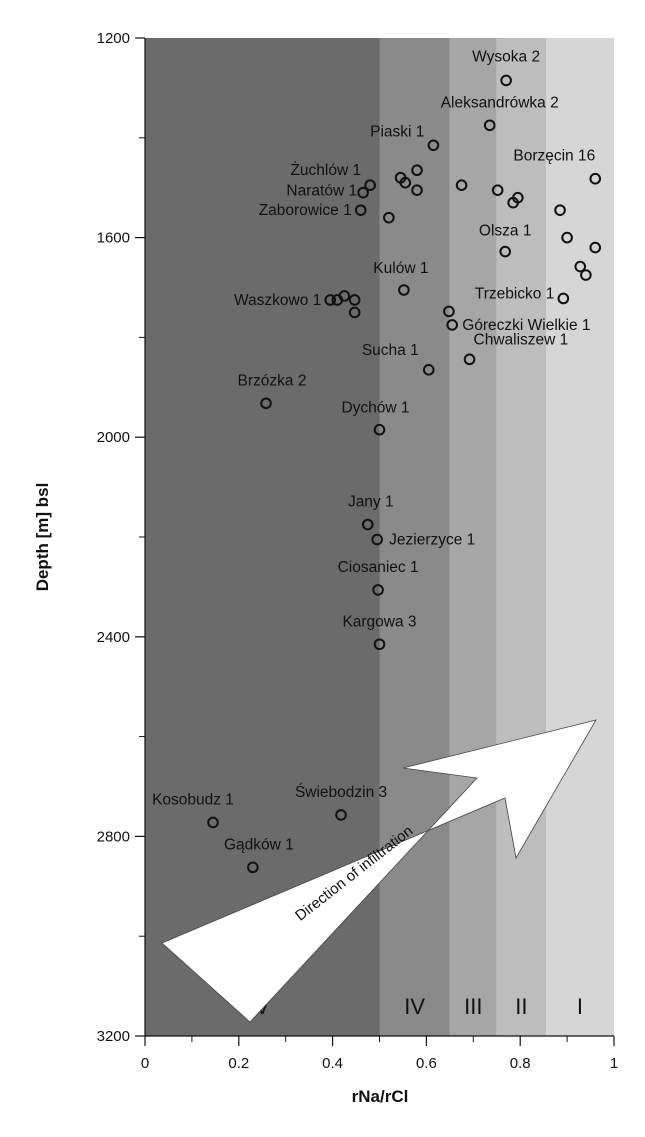  What do you see at coordinates (272, 380) in the screenshot?
I see `point-label: Brzózka 2` at bounding box center [272, 380].